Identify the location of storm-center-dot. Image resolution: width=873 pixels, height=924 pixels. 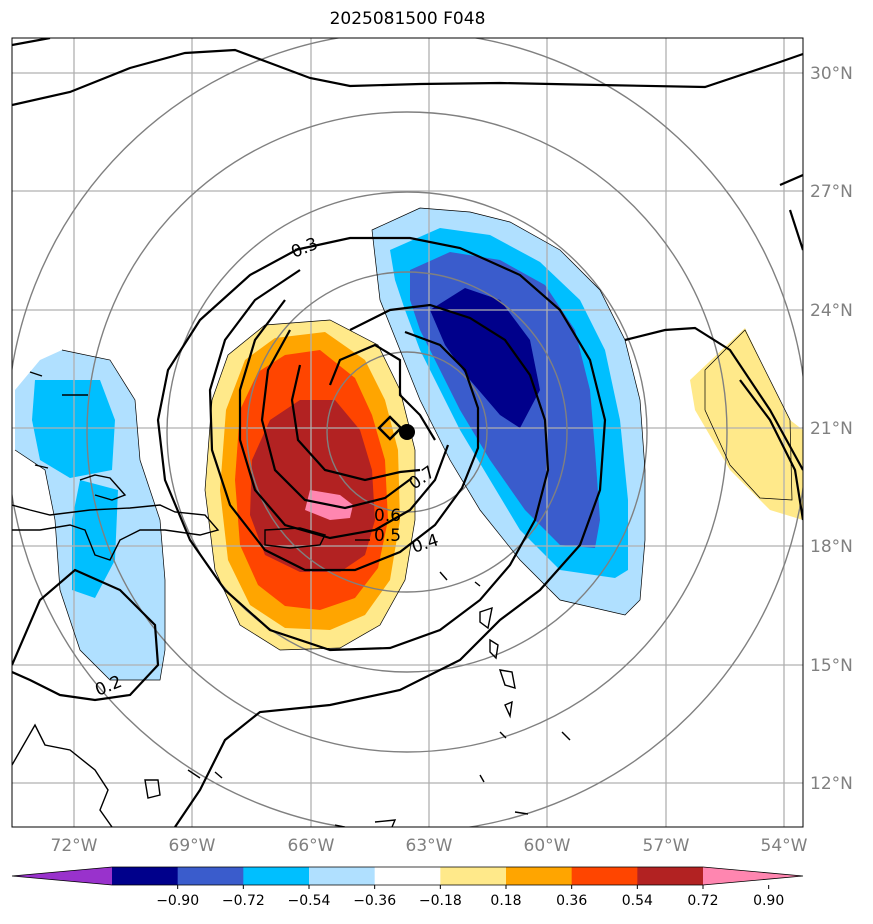
(407, 432).